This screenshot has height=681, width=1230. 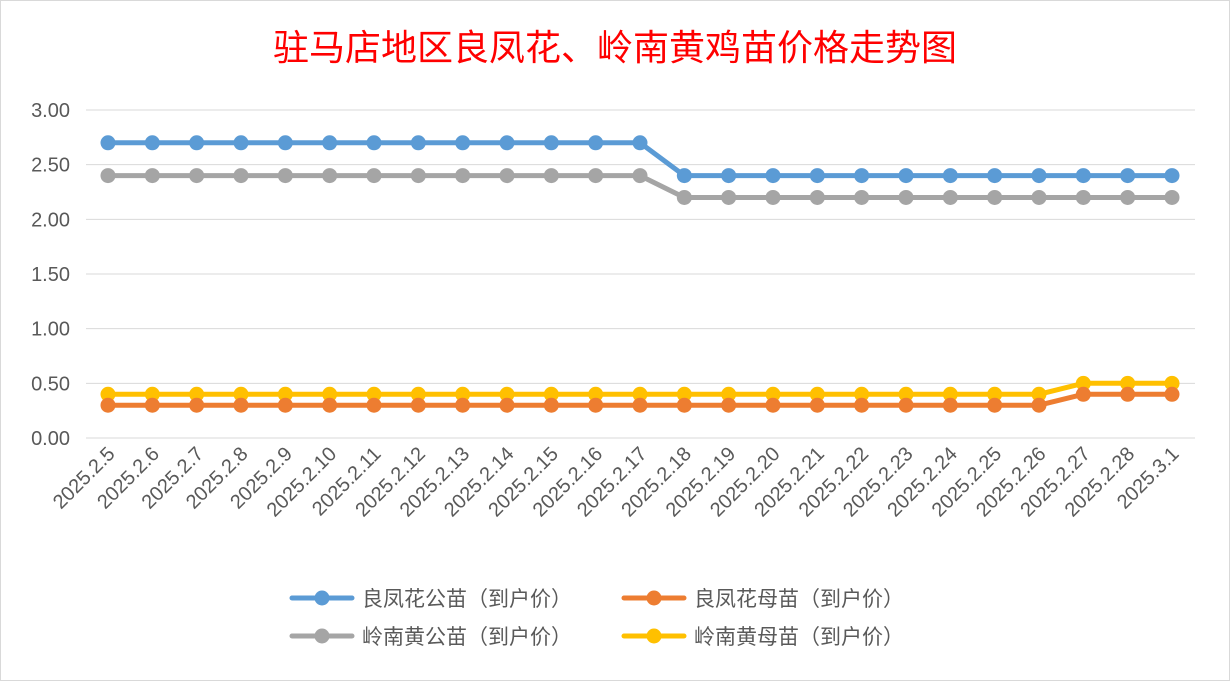 I want to click on legend: 良凤花公苗（到户价） 良凤花母苗（到户价） 岭南黄公苗（到户价） 岭南黄母苗（到户价）, so click(x=596, y=618).